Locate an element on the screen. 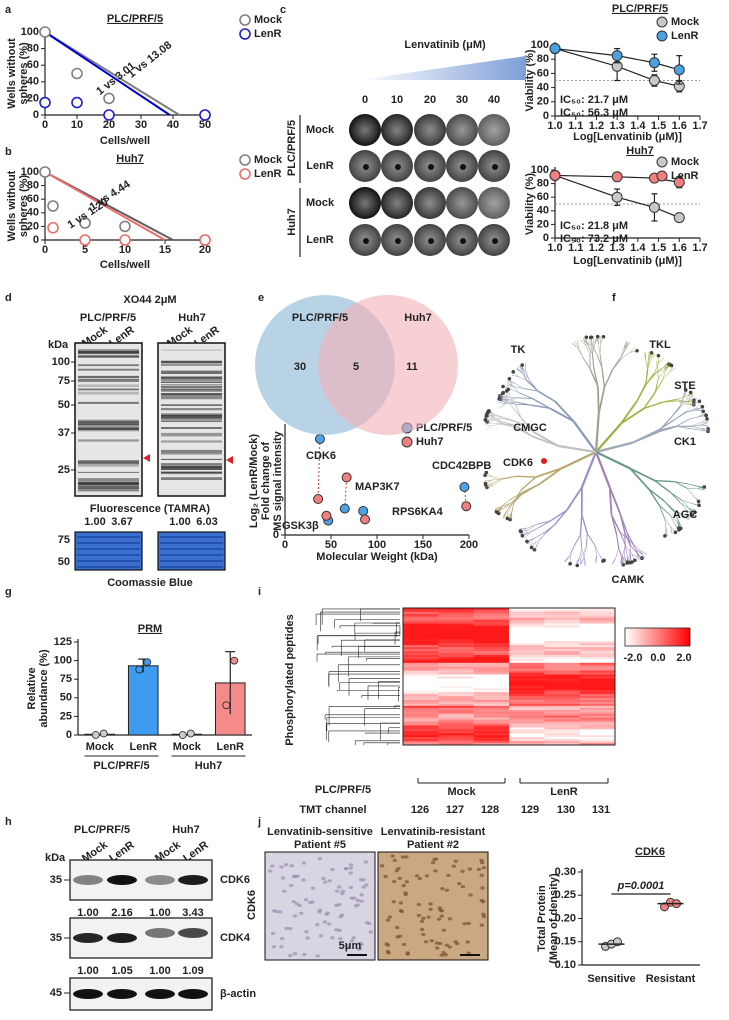 The image size is (729, 1020). x-tick-label: 1.4 is located at coordinates (638, 248).